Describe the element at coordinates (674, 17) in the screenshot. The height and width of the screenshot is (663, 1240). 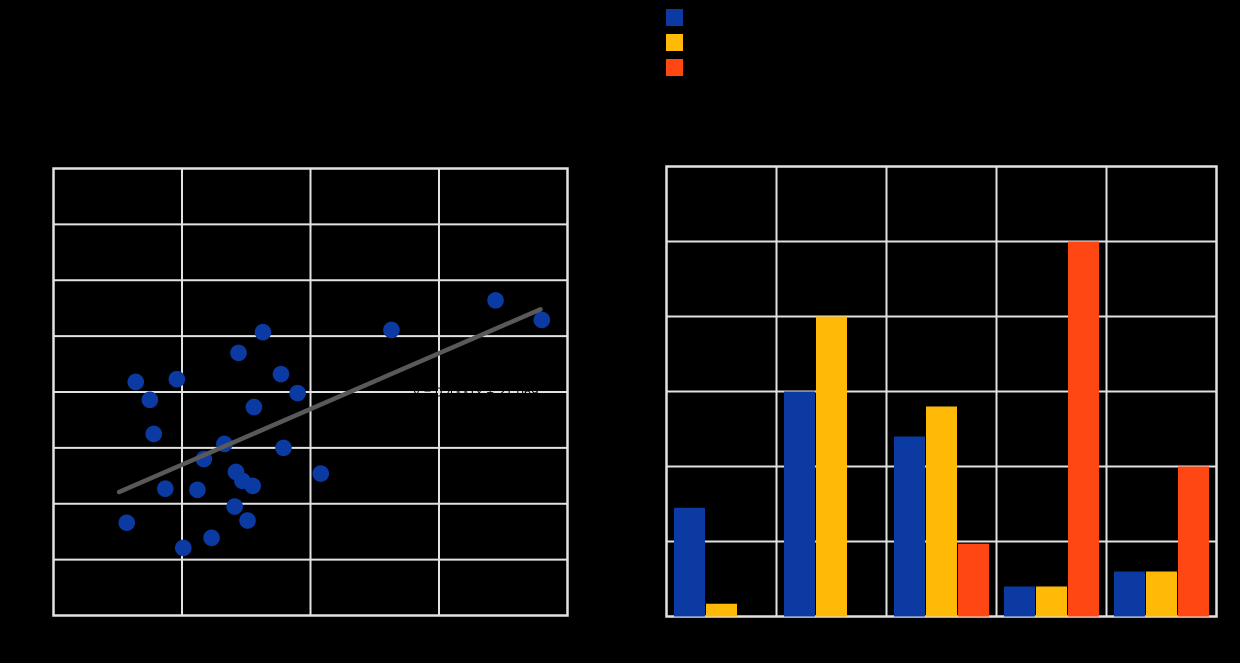
I see `legend-swatch-blue` at that location.